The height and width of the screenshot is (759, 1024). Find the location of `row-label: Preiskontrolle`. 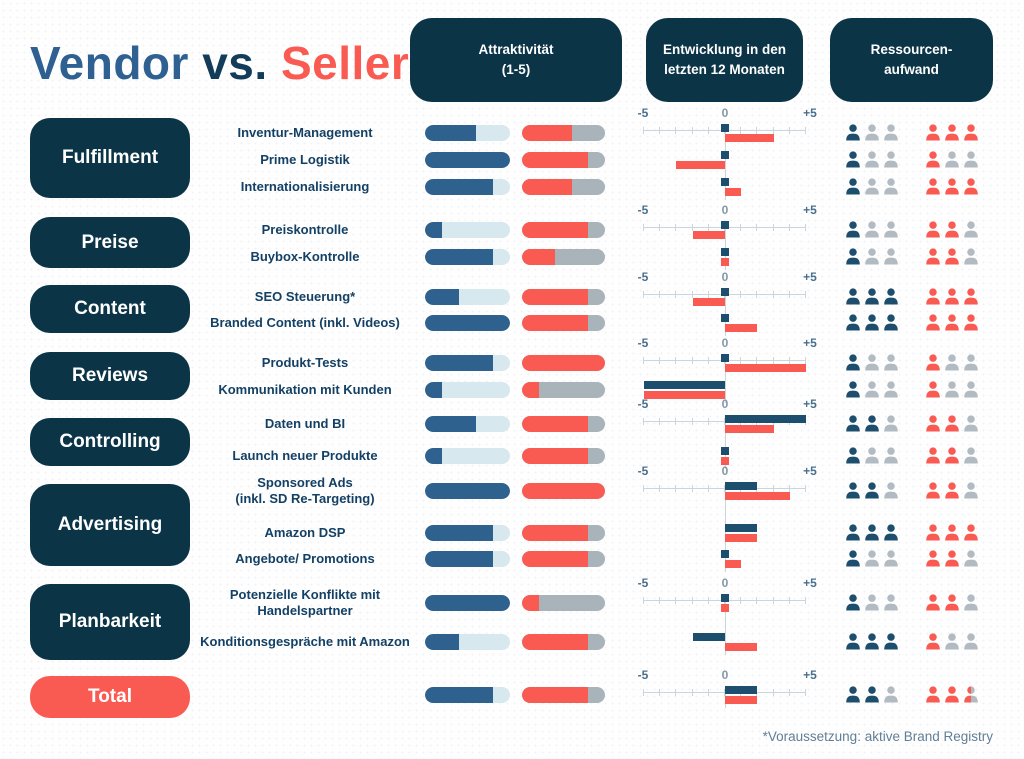

row-label: Preiskontrolle is located at coordinates (305, 229).